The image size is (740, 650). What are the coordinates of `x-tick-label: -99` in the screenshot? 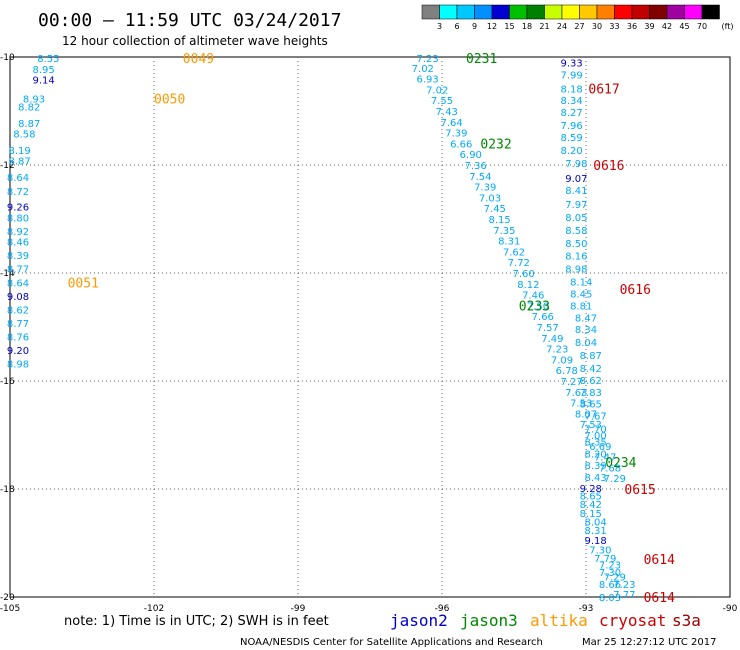 It's located at (298, 609).